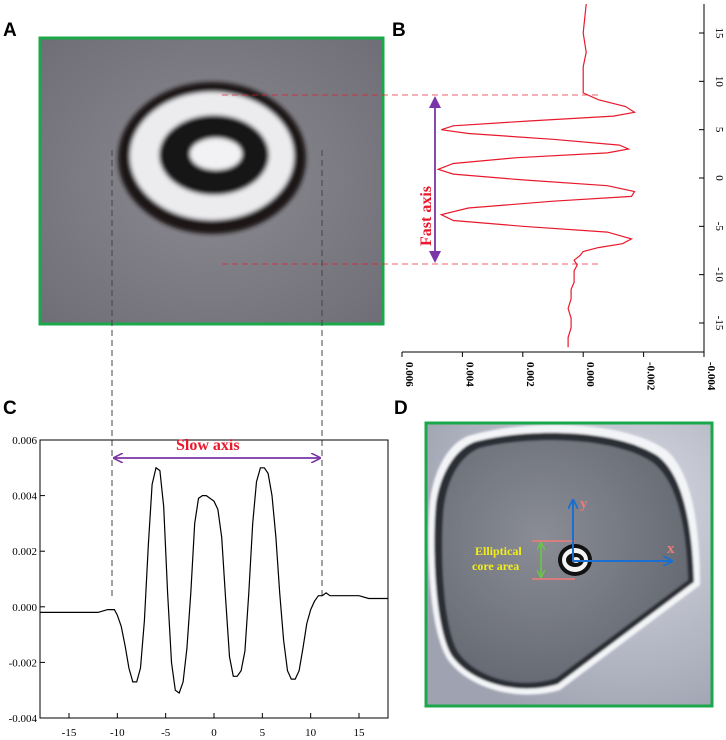 The height and width of the screenshot is (740, 726). Describe the element at coordinates (166, 733) in the screenshot. I see `panel-c-x-tick-label: -5` at that location.